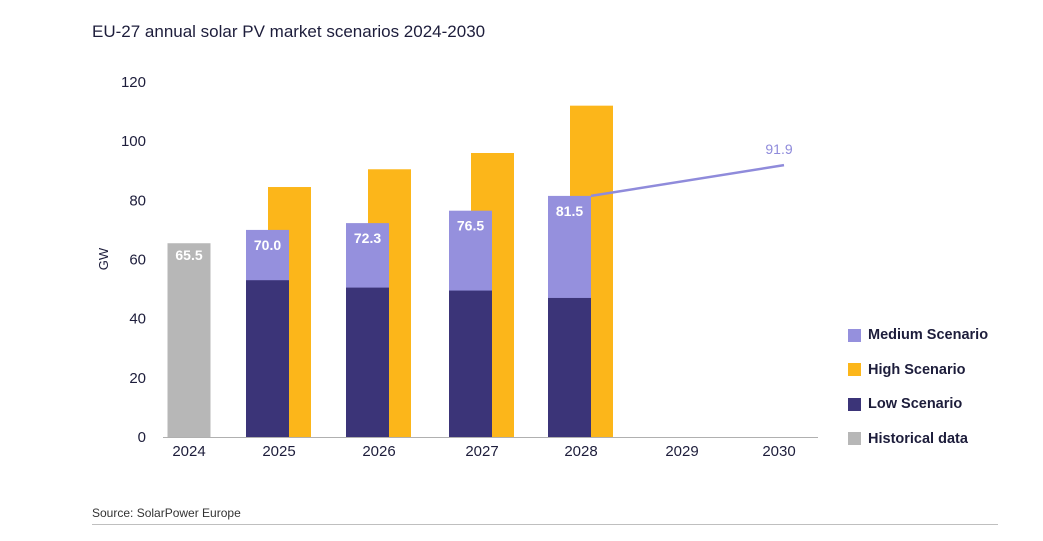 The height and width of the screenshot is (541, 1043). What do you see at coordinates (378, 451) in the screenshot?
I see `x-tick-label-2026: 2026` at bounding box center [378, 451].